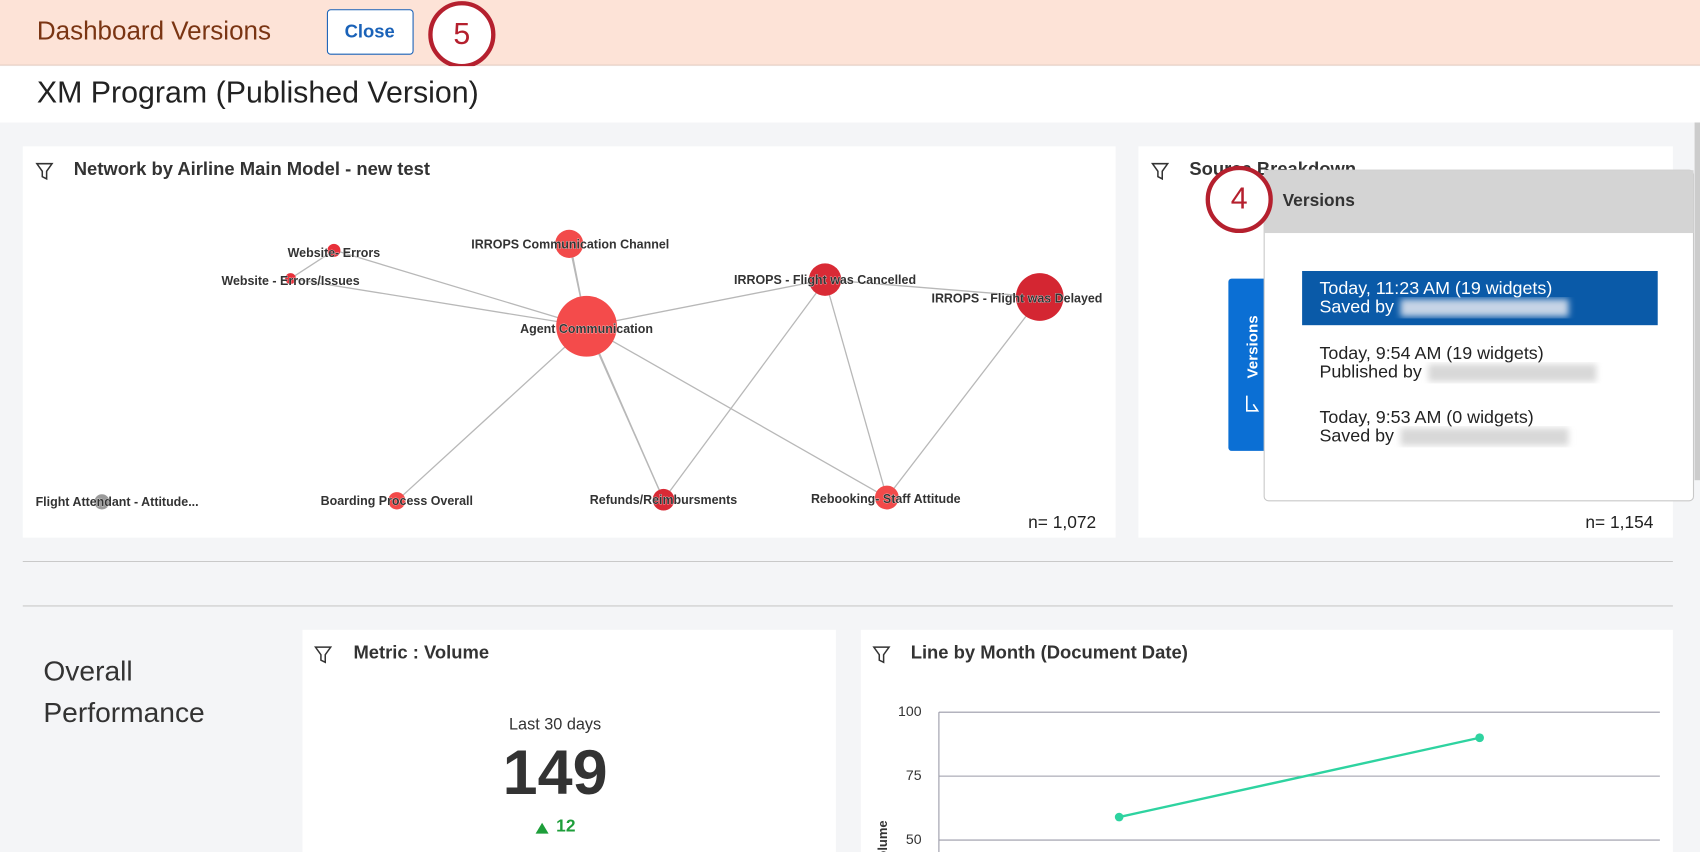 This screenshot has width=1700, height=852. Describe the element at coordinates (461, 34) in the screenshot. I see `callout-number: 5` at that location.